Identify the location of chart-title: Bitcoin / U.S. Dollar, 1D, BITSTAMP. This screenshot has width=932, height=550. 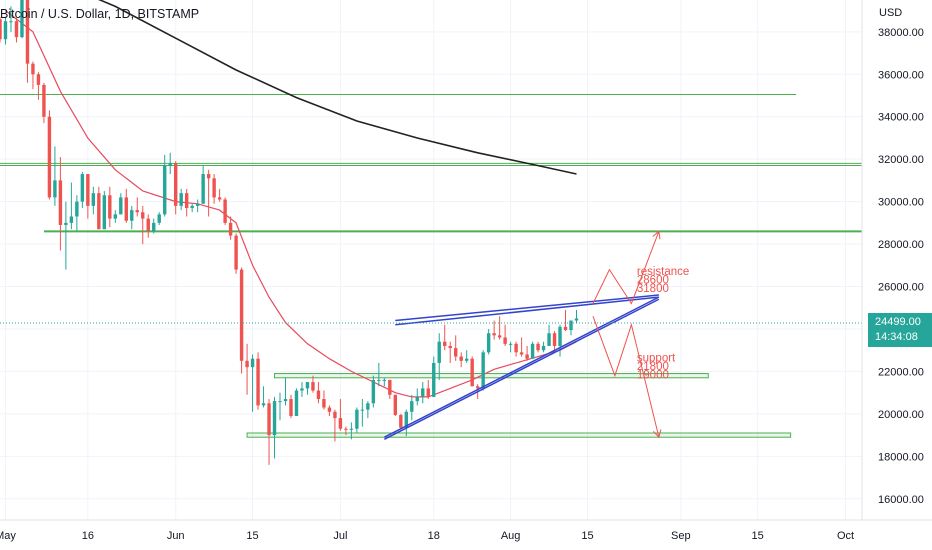
(100, 14).